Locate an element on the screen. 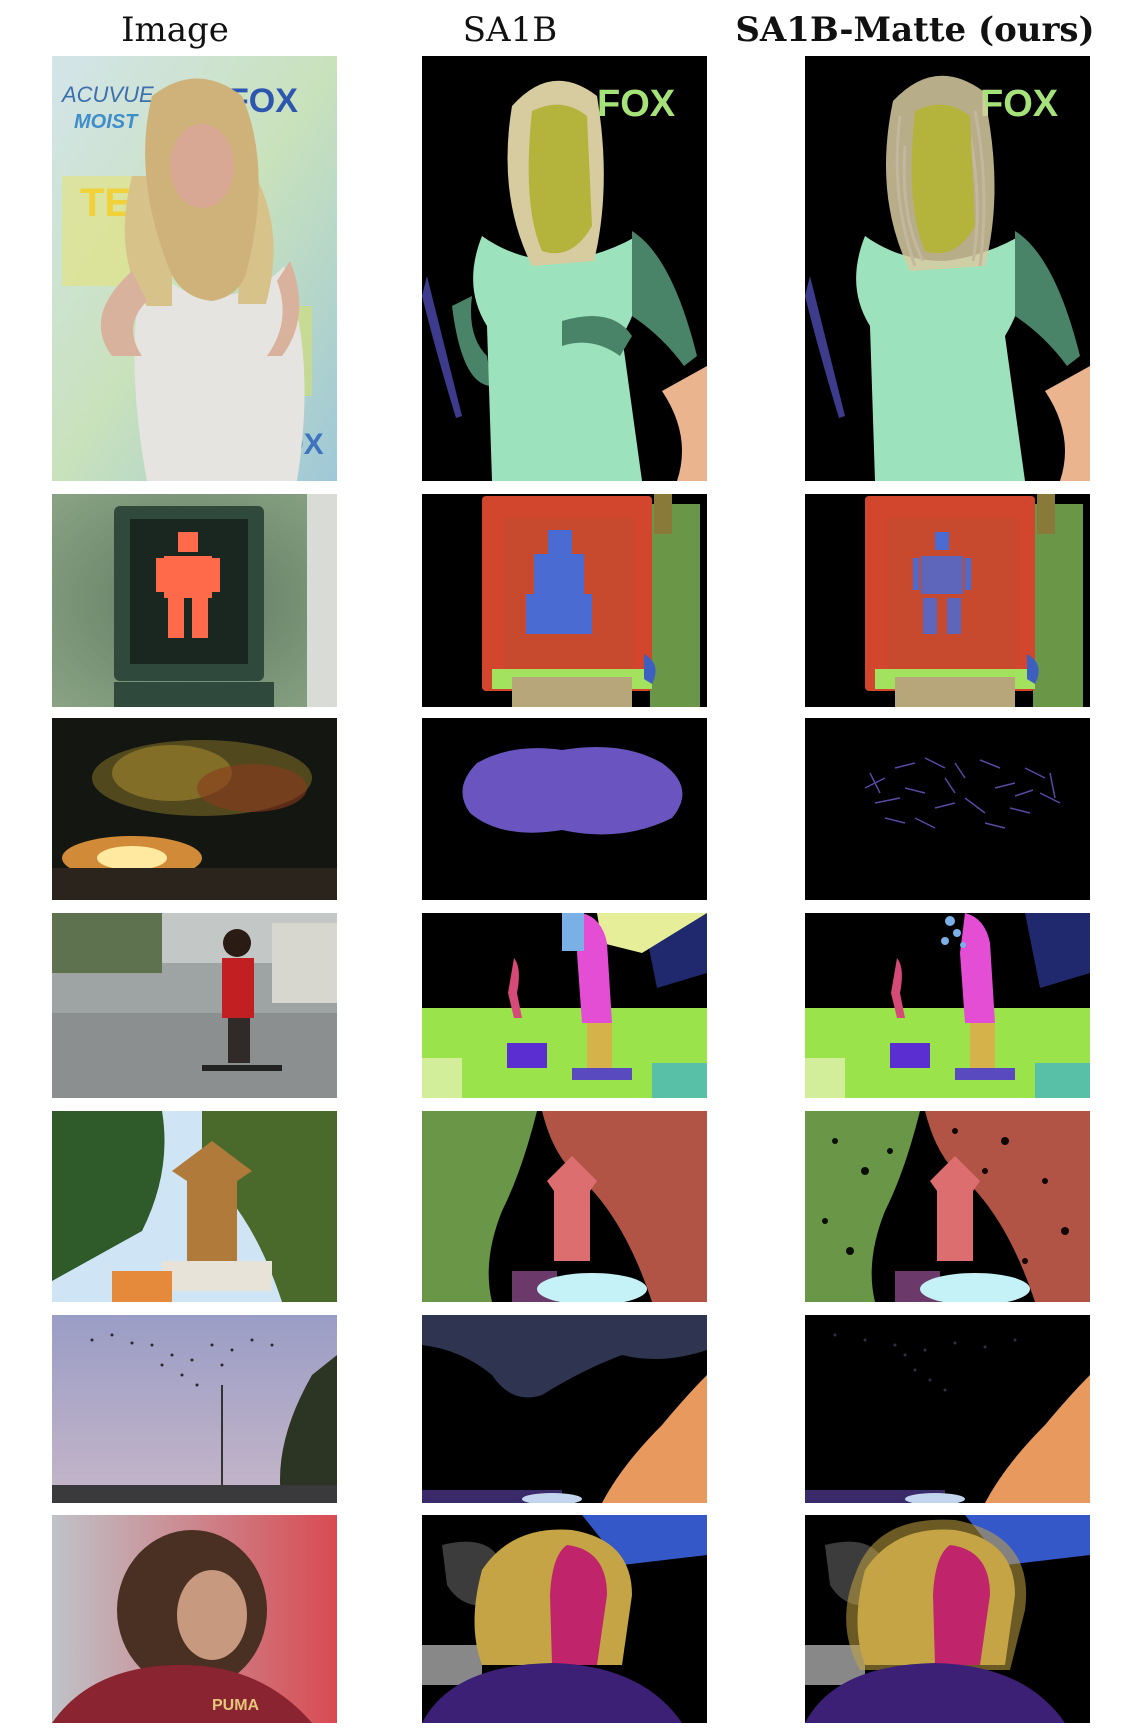  column-header-sa1b: SA1B is located at coordinates (510, 30).